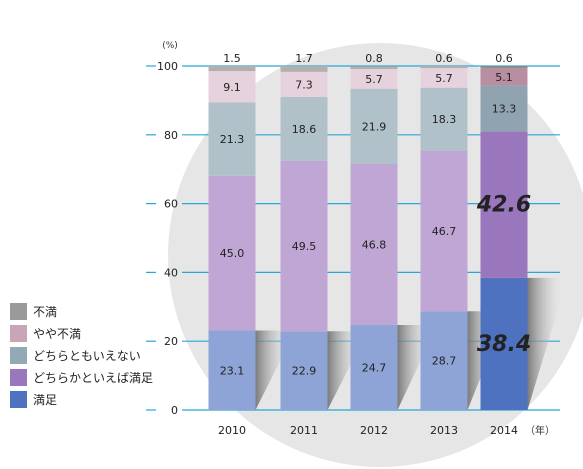 The image size is (583, 469). I want to click on bar-data-label: 0.8, so click(374, 58).